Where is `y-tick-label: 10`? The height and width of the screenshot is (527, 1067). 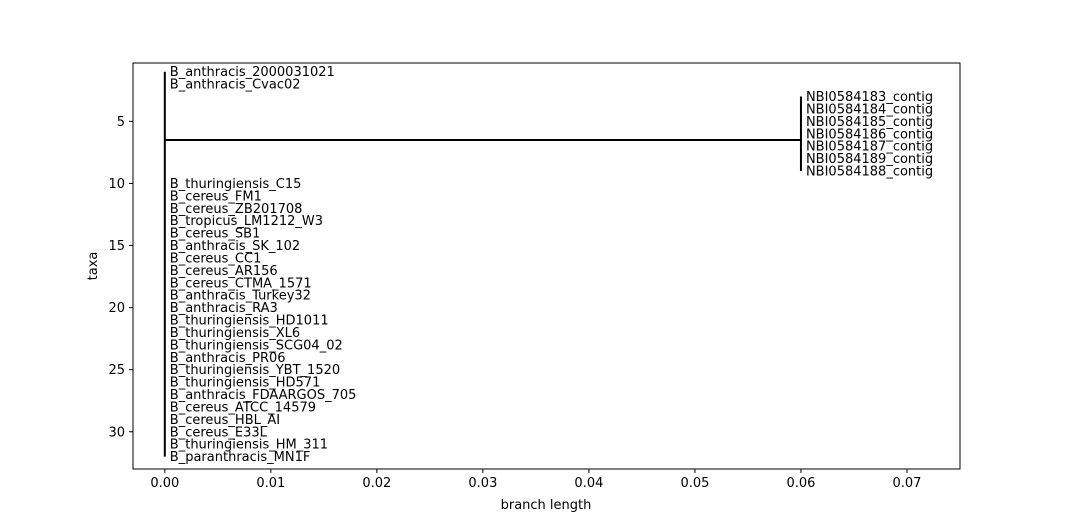
y-tick-label: 10 is located at coordinates (116, 184).